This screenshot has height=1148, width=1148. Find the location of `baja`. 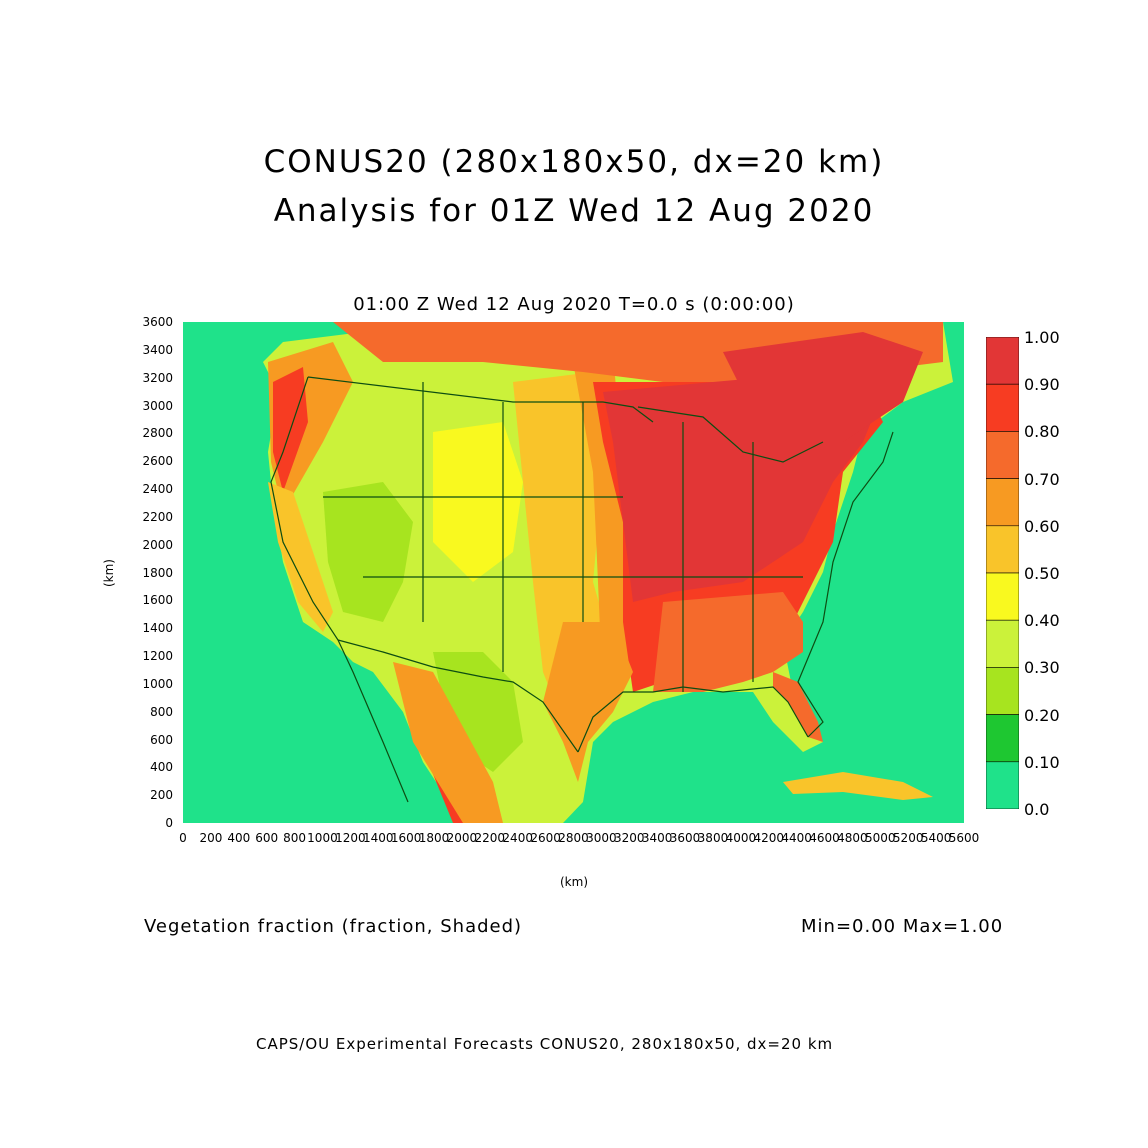

baja is located at coordinates (373, 721).